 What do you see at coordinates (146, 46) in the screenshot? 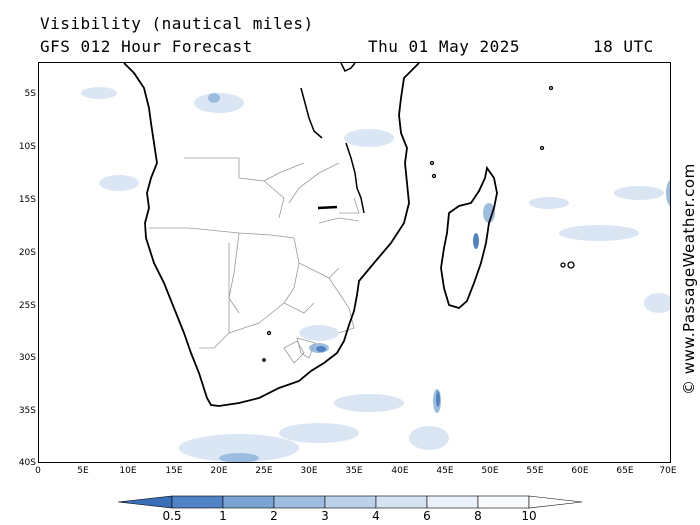
I see `model-label: GFS 012 Hour Forecast` at bounding box center [146, 46].